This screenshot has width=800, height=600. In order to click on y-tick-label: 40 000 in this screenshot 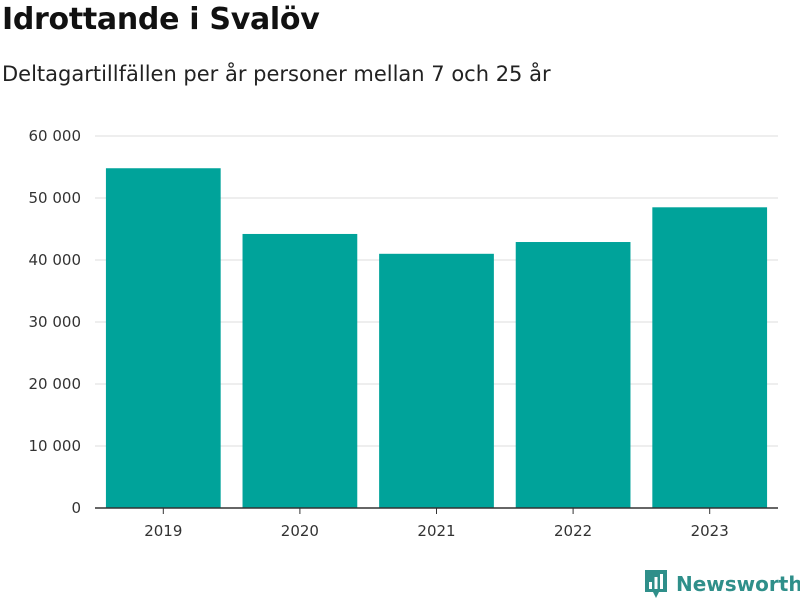, I will do `click(55, 260)`.